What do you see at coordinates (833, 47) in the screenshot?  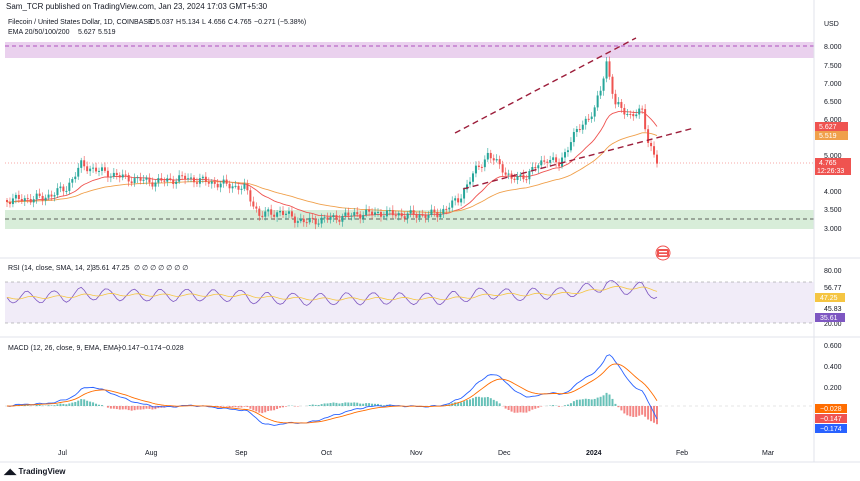 I see `price-tick: 8.000` at bounding box center [833, 47].